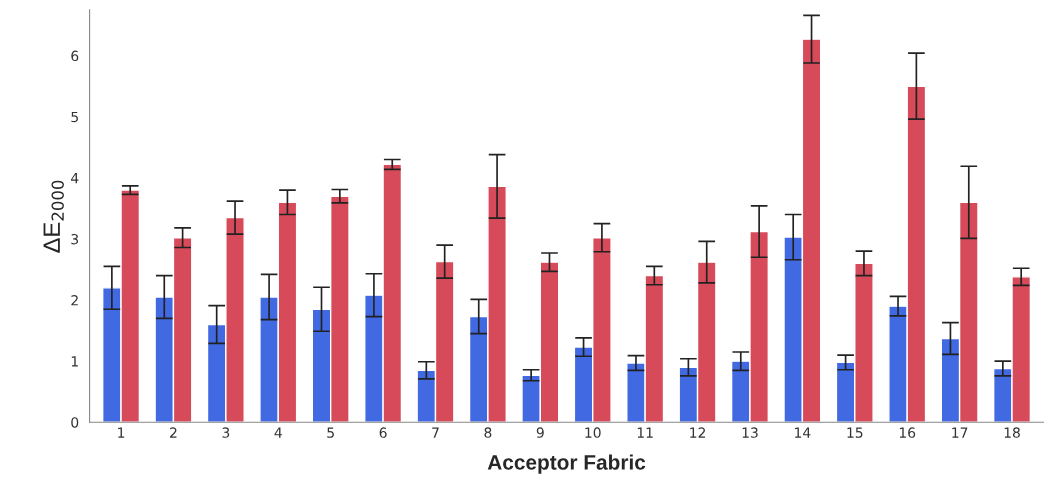  Describe the element at coordinates (53, 216) in the screenshot. I see `y-axis-title: ΔE$_{2000}$` at that location.